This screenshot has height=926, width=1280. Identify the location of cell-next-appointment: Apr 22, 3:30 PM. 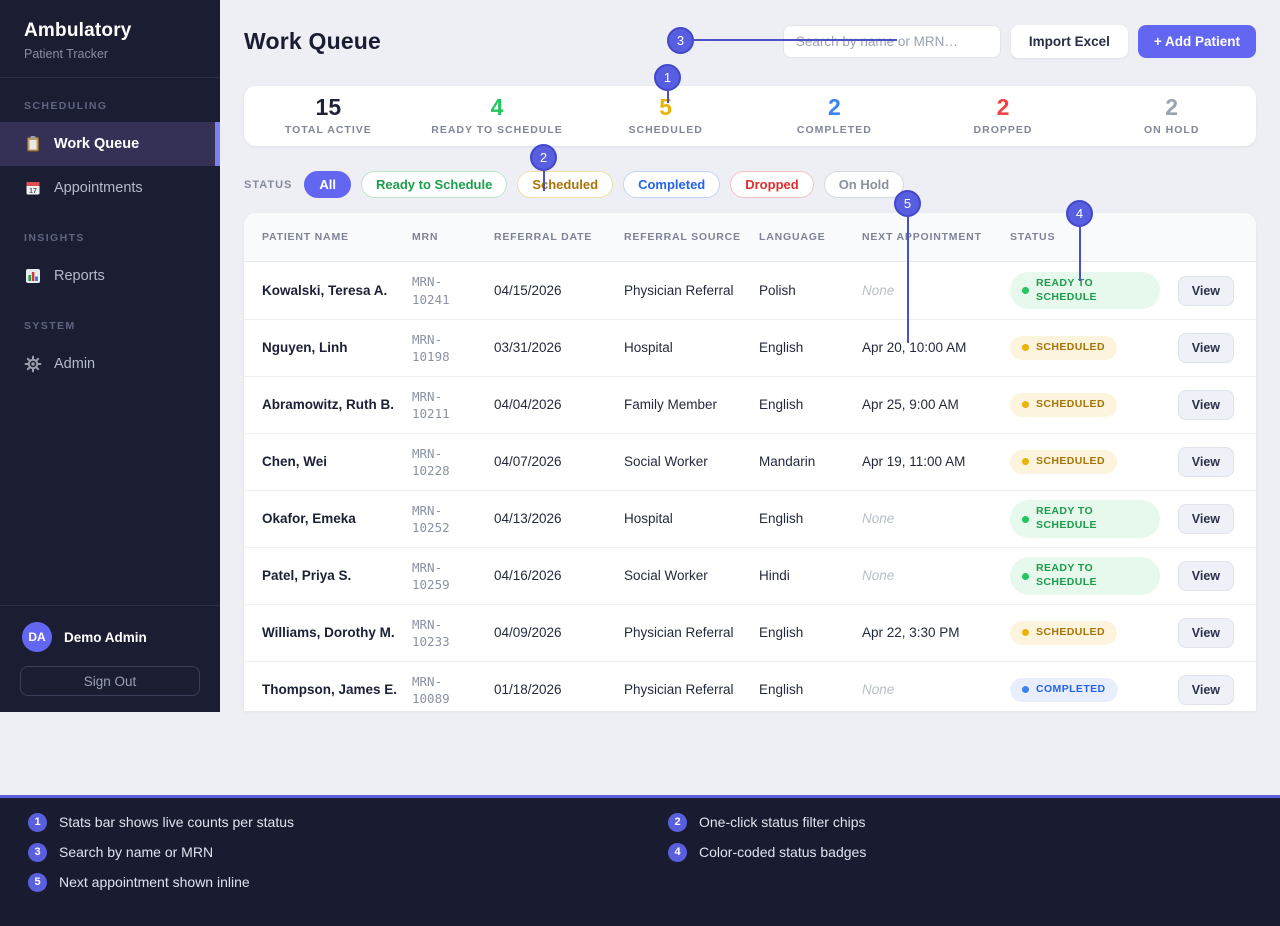
(911, 633).